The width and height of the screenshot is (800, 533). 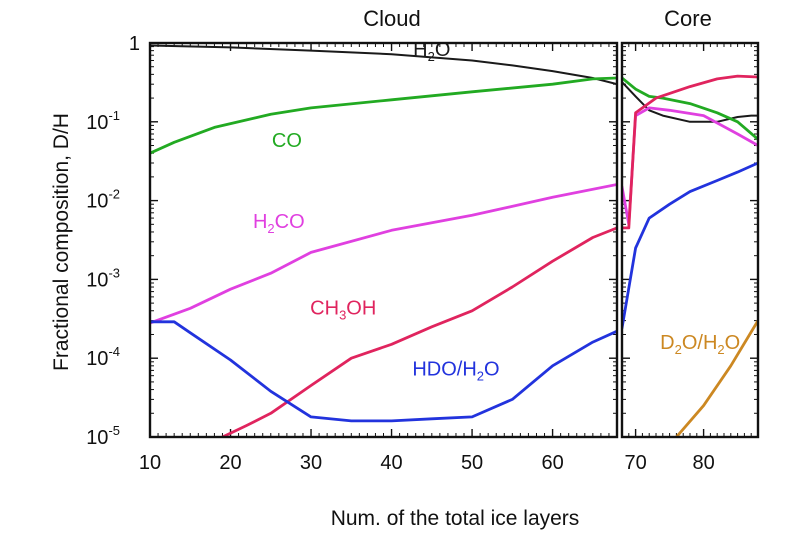 What do you see at coordinates (700, 344) in the screenshot?
I see `series-label-d2o-h2o: D2O/H2O` at bounding box center [700, 344].